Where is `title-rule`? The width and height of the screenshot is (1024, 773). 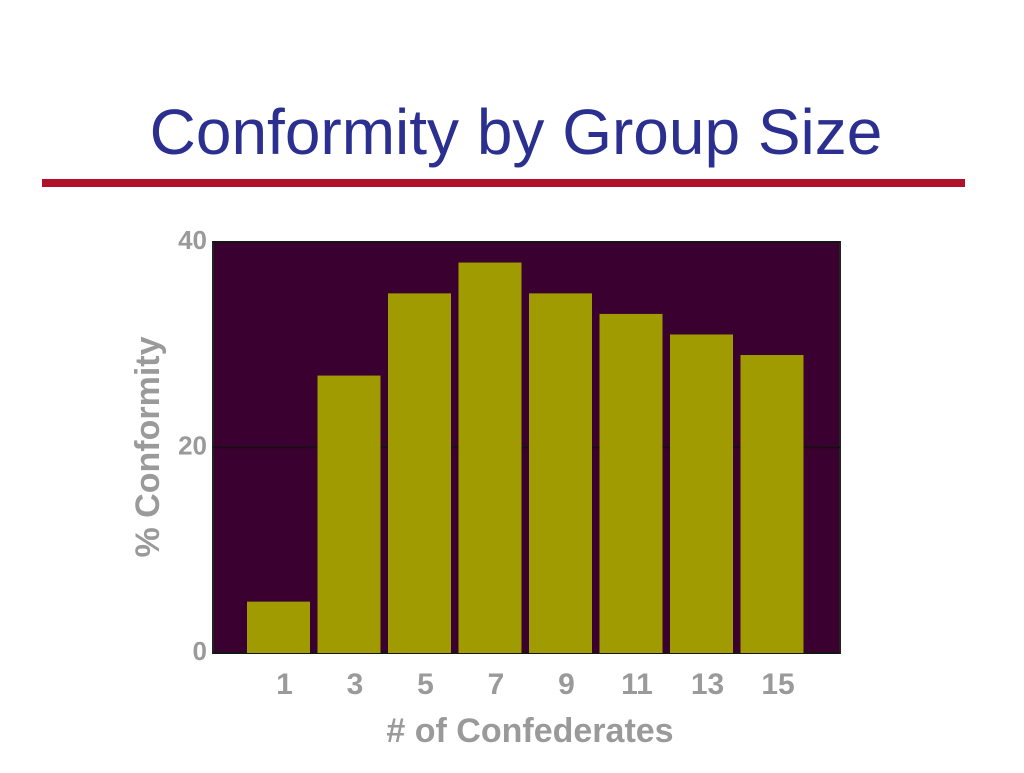
title-rule is located at coordinates (503, 183).